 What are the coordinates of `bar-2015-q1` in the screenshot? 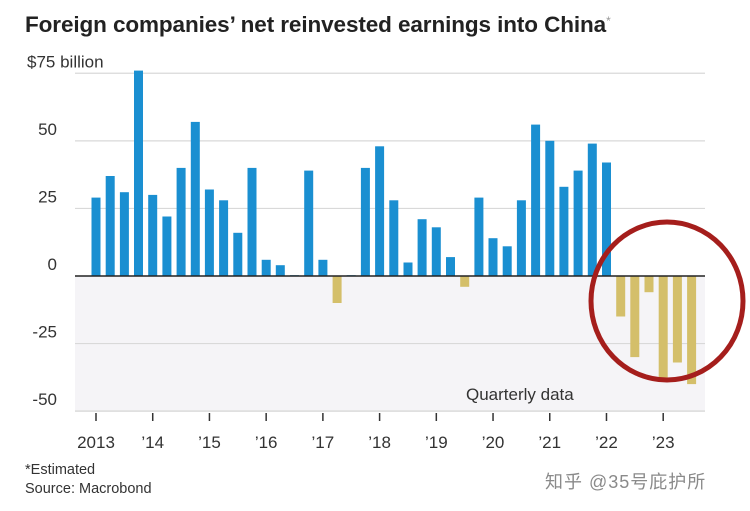 It's located at (209, 232).